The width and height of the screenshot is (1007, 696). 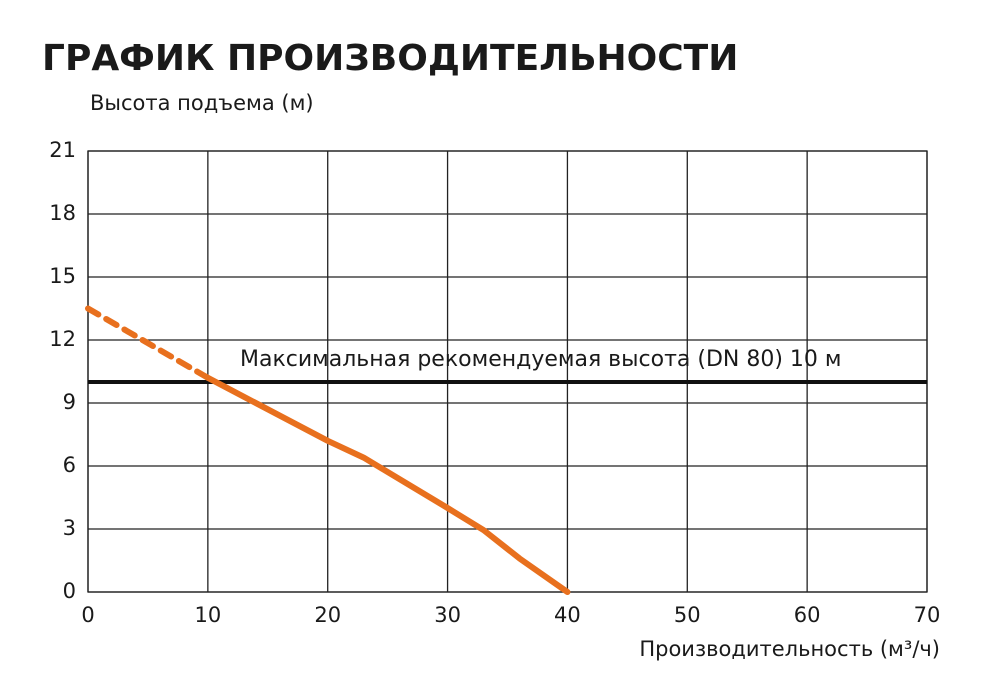 I want to click on y-tick-label: 12, so click(x=62, y=339).